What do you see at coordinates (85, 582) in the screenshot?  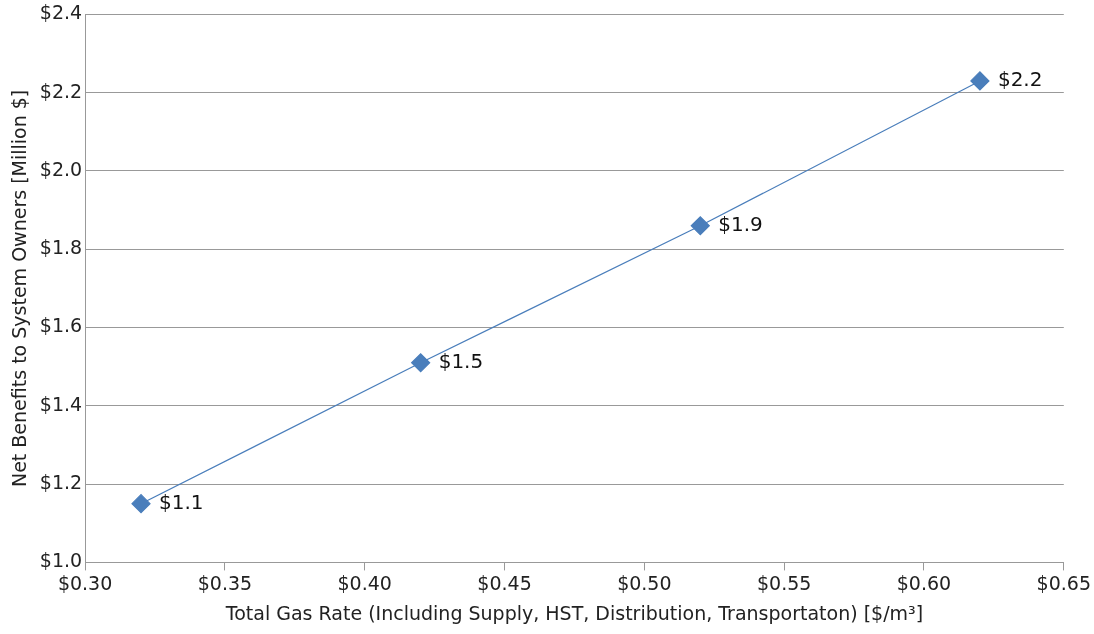 I see `x-tick-label: $0.30` at bounding box center [85, 582].